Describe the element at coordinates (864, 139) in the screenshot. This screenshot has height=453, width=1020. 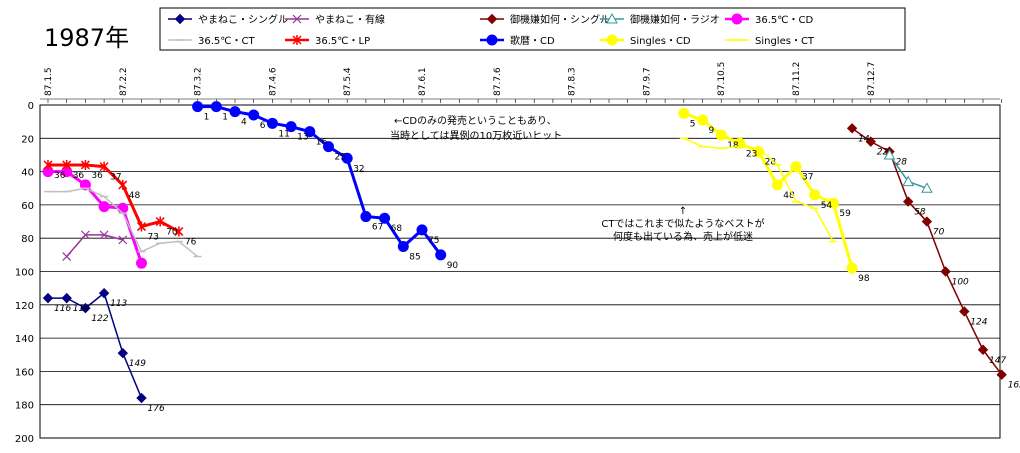
I see `data-label: 14` at that location.